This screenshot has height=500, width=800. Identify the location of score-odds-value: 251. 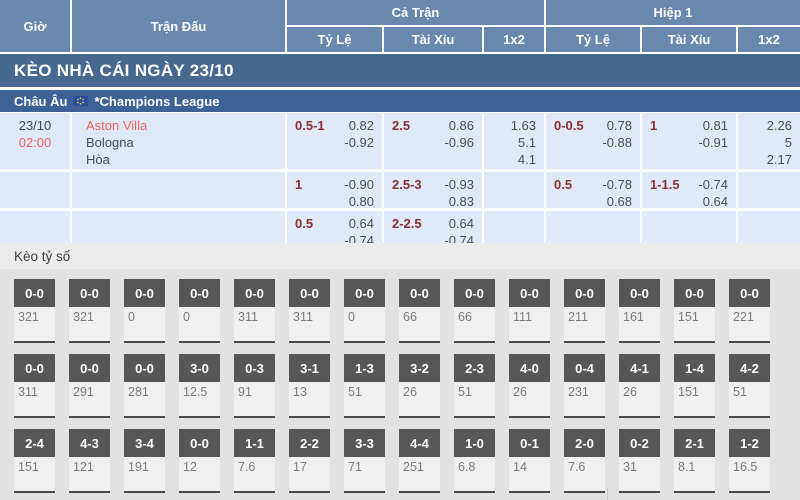
(419, 475).